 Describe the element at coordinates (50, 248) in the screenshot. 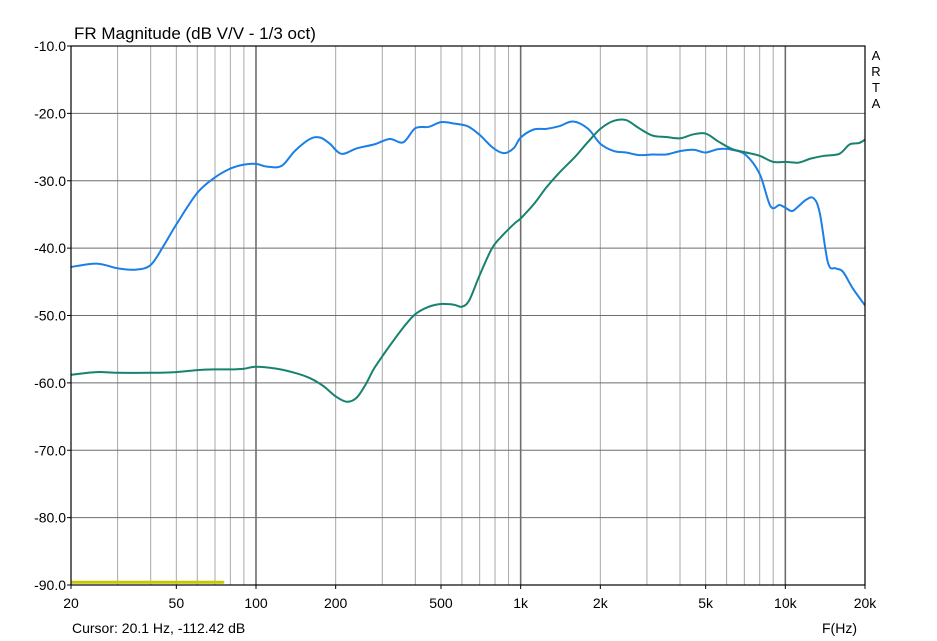

I see `y-tick-label: -40.0` at that location.